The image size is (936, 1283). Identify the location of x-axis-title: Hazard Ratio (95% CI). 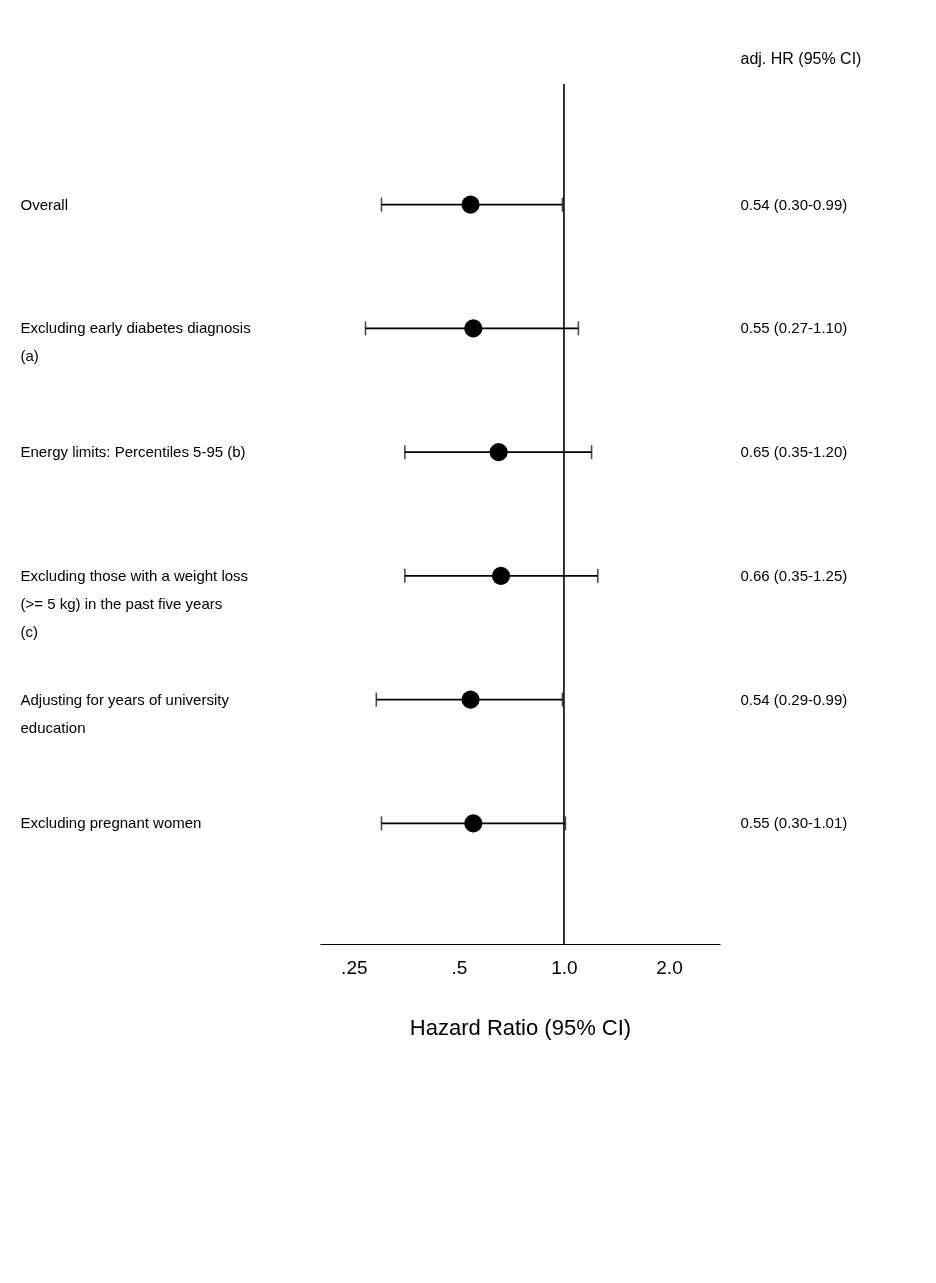
(520, 1027).